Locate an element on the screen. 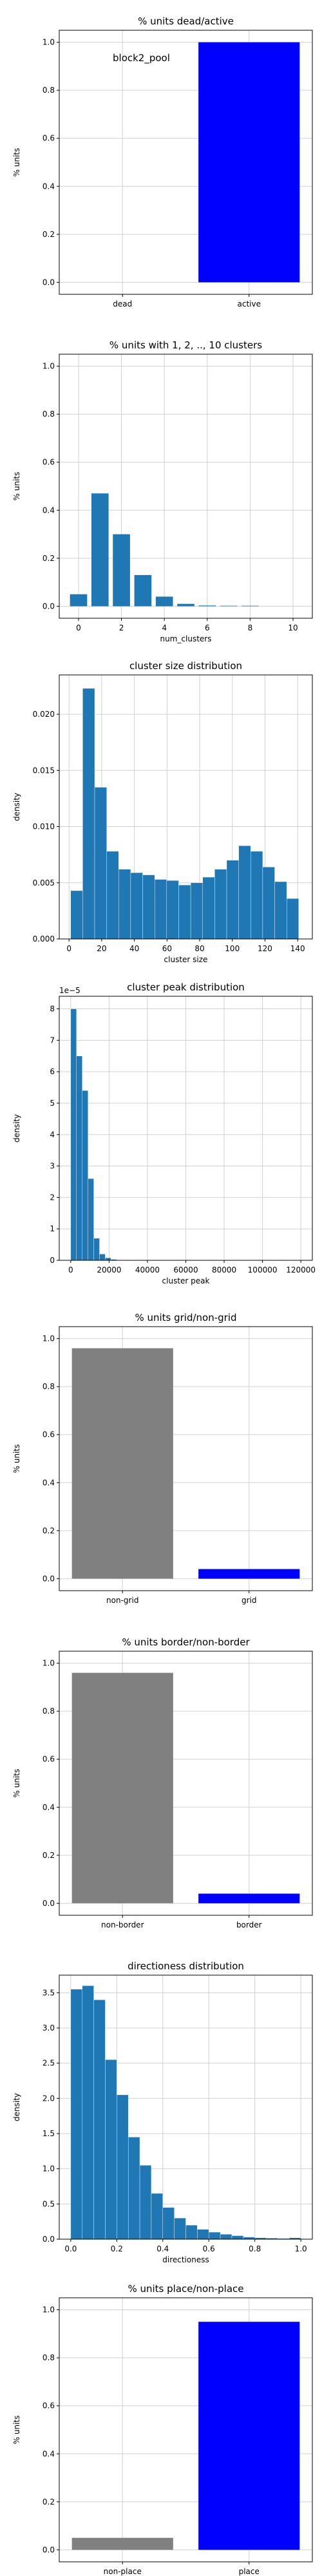 The height and width of the screenshot is (2576, 322). x-tick-label: 140 is located at coordinates (297, 948).